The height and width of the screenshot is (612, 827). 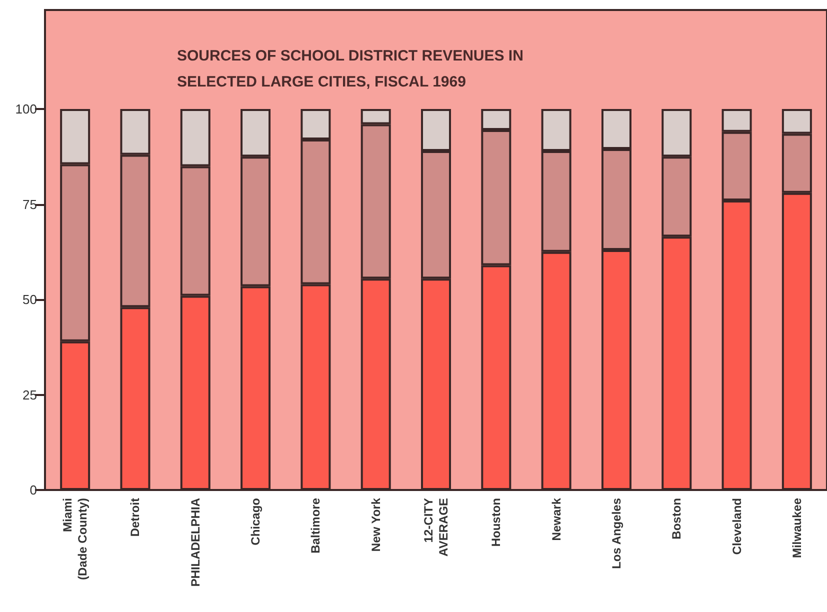 I want to click on y-tick-label: 0, so click(x=33, y=490).